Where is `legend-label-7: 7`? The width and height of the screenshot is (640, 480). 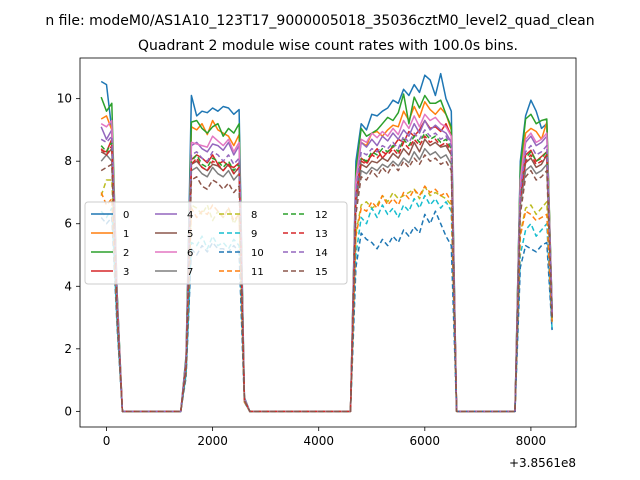 legend-label-7: 7 is located at coordinates (190, 272).